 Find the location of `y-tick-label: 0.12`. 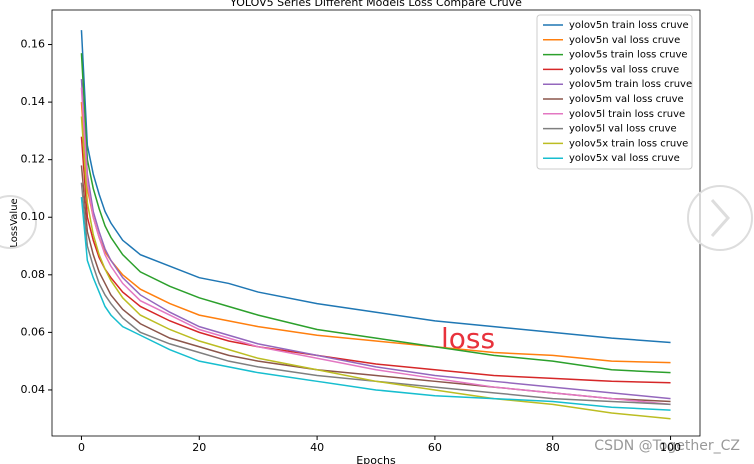

y-tick-label: 0.12 is located at coordinates (33, 159).